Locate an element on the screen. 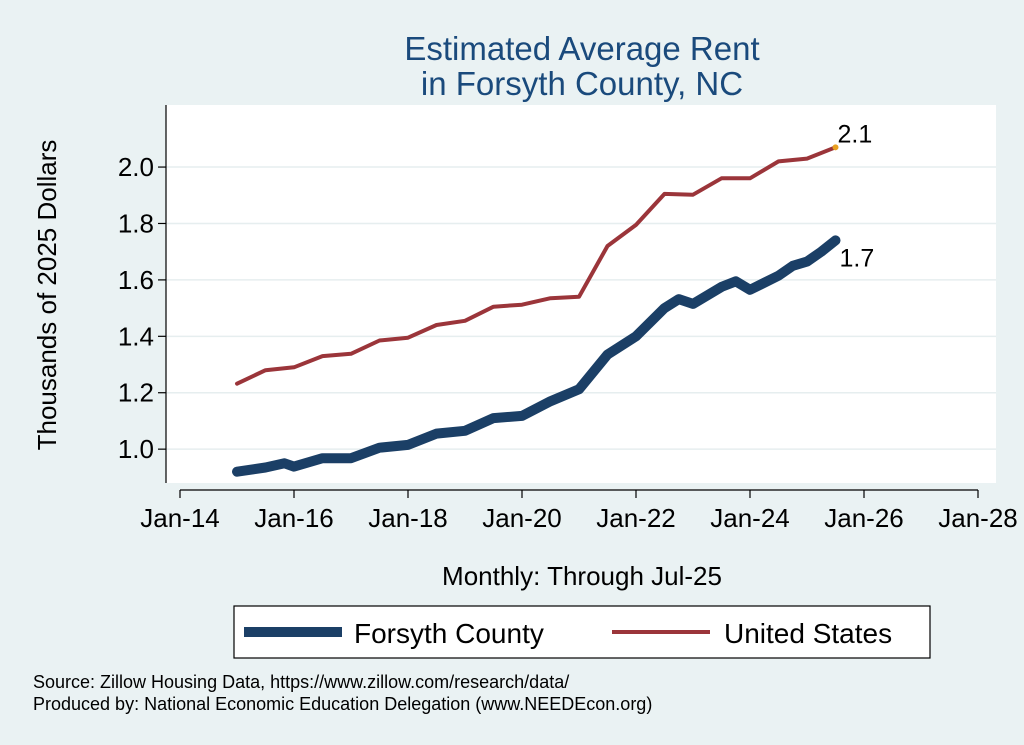  y-axis: 1.0 1.2 1.4 1.6 1.8 2.0 is located at coordinates (142, 294).